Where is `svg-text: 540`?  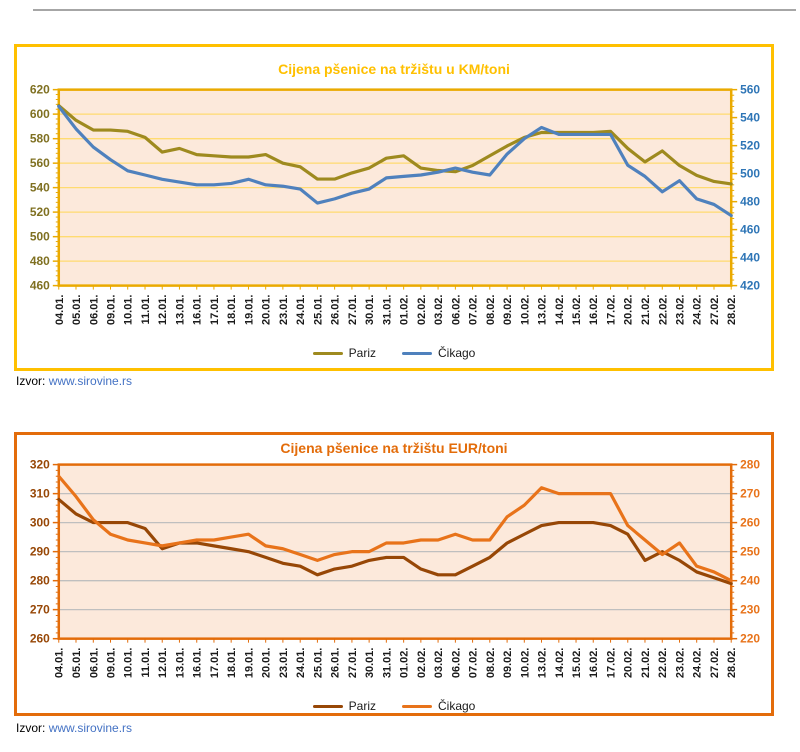 svg-text: 540 is located at coordinates (40, 188).